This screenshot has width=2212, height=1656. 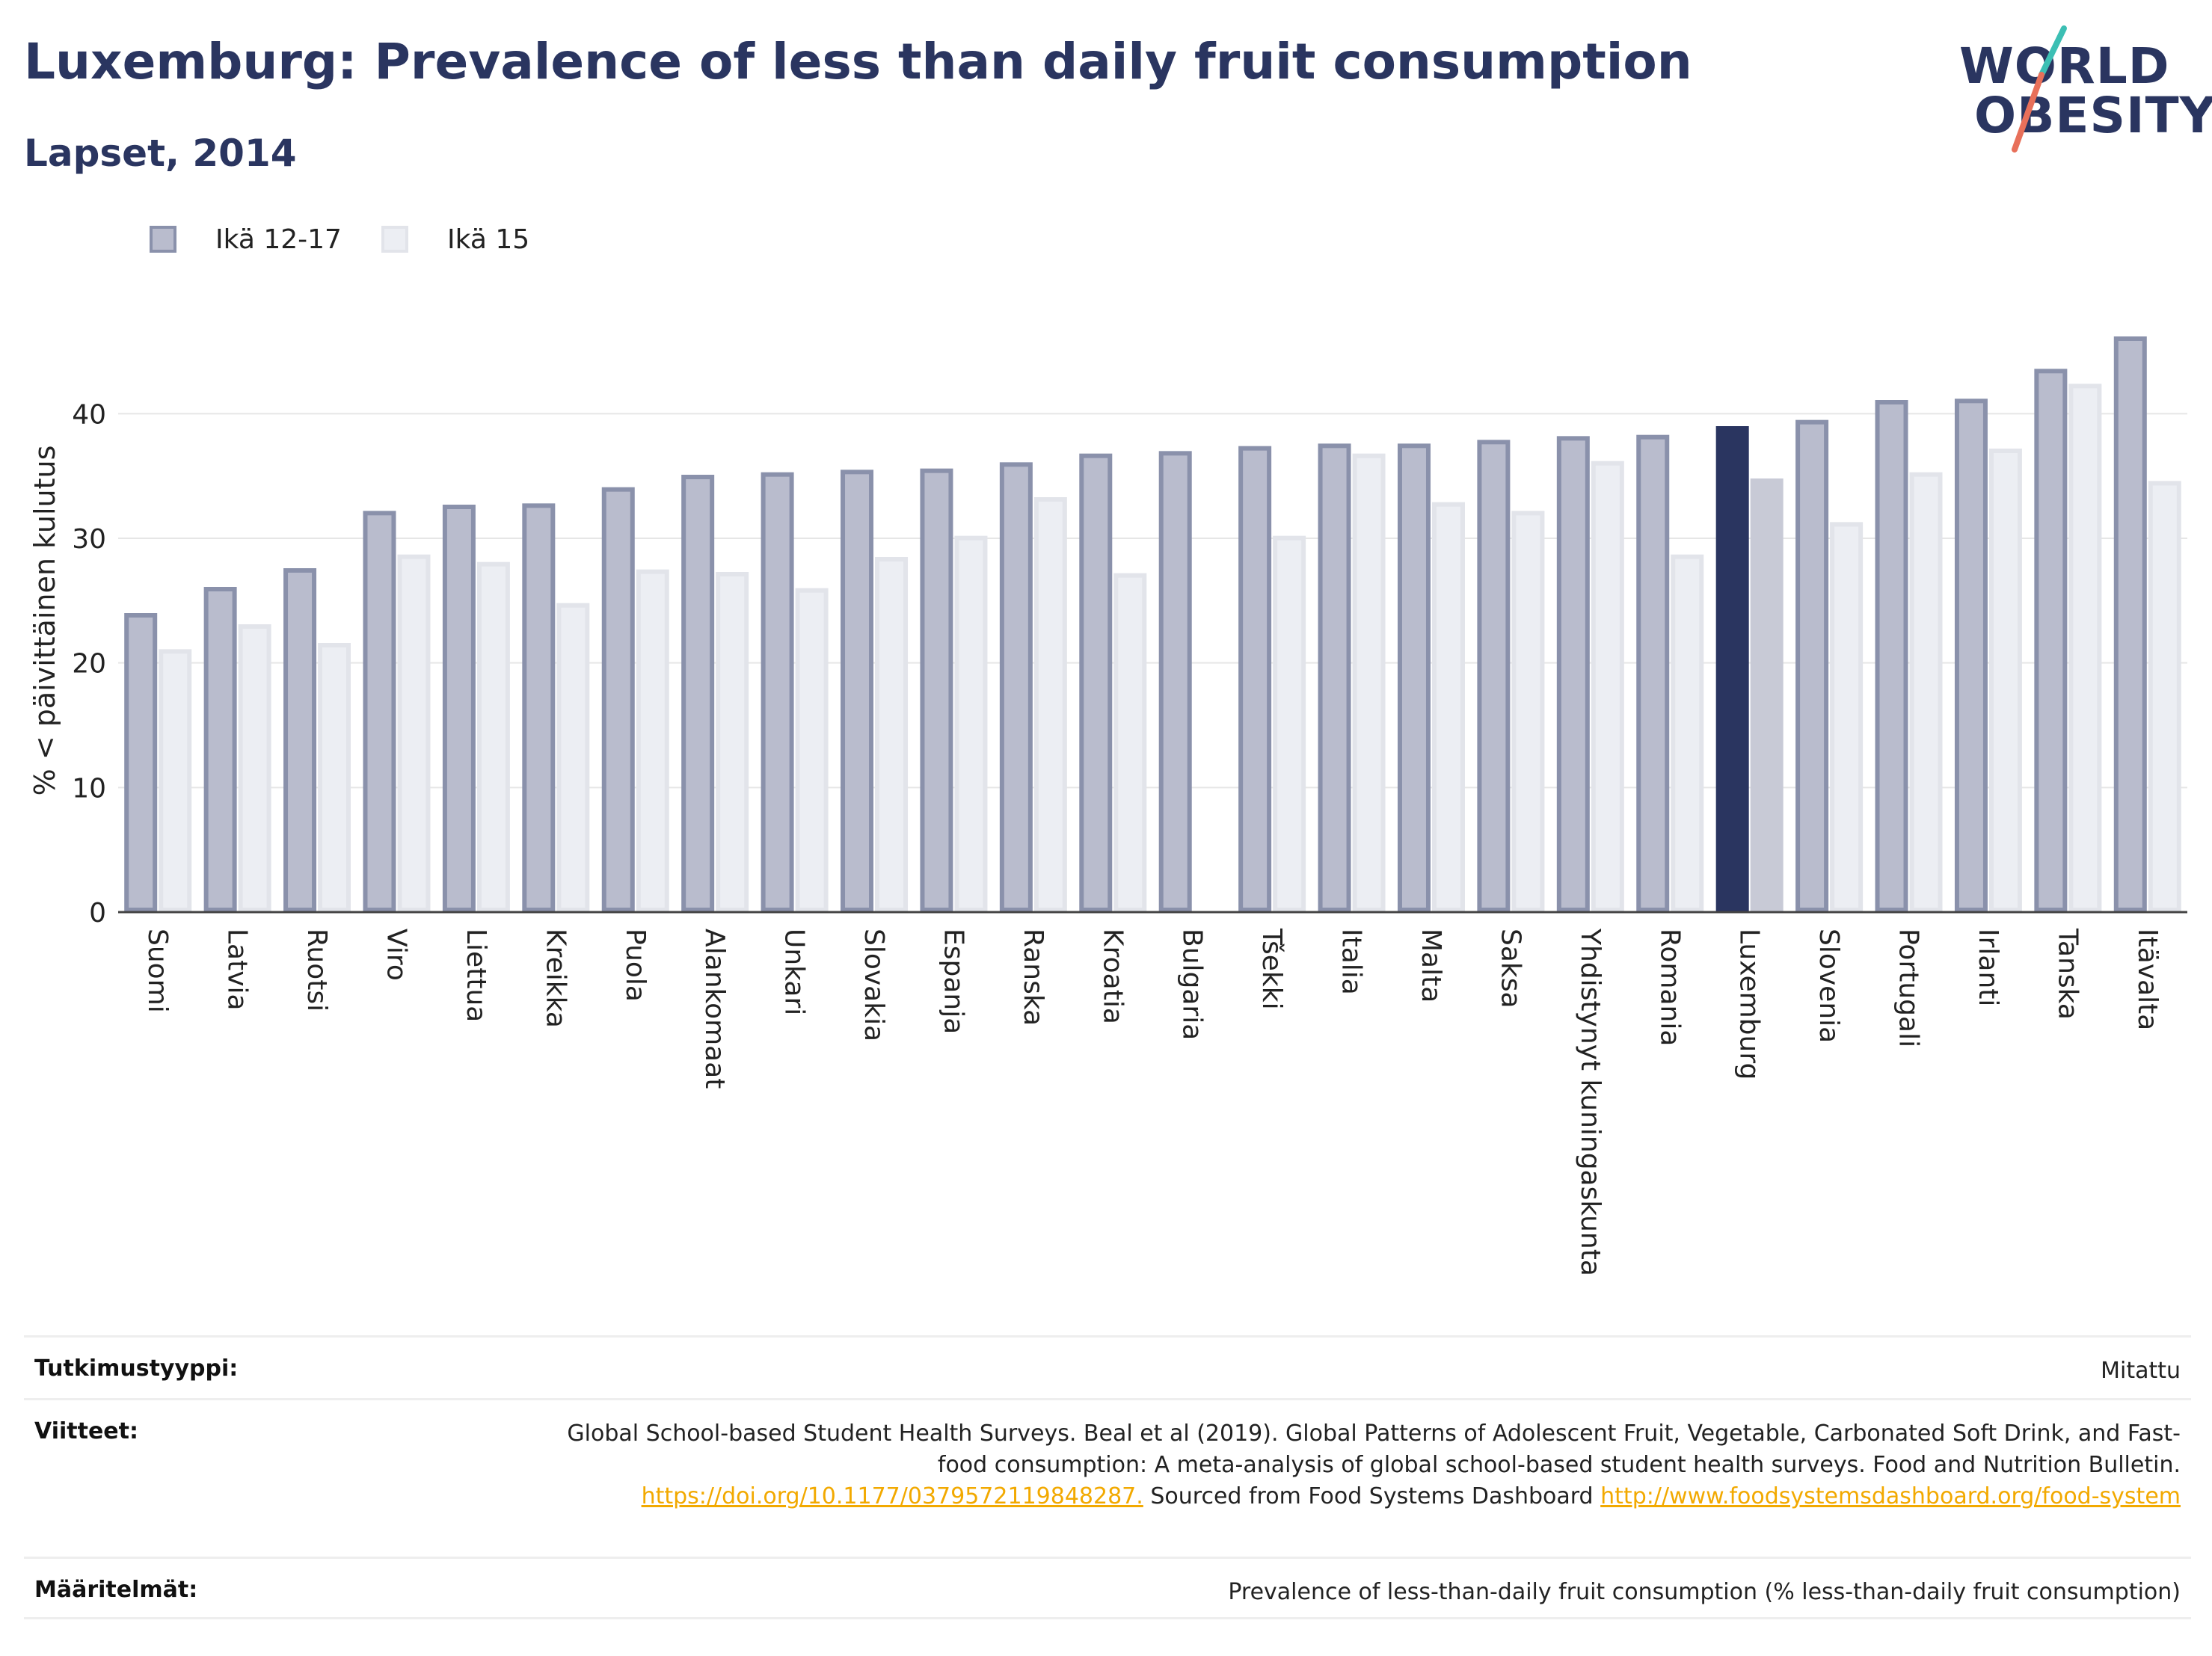 I want to click on x-tick-label: Unkari, so click(x=794, y=972).